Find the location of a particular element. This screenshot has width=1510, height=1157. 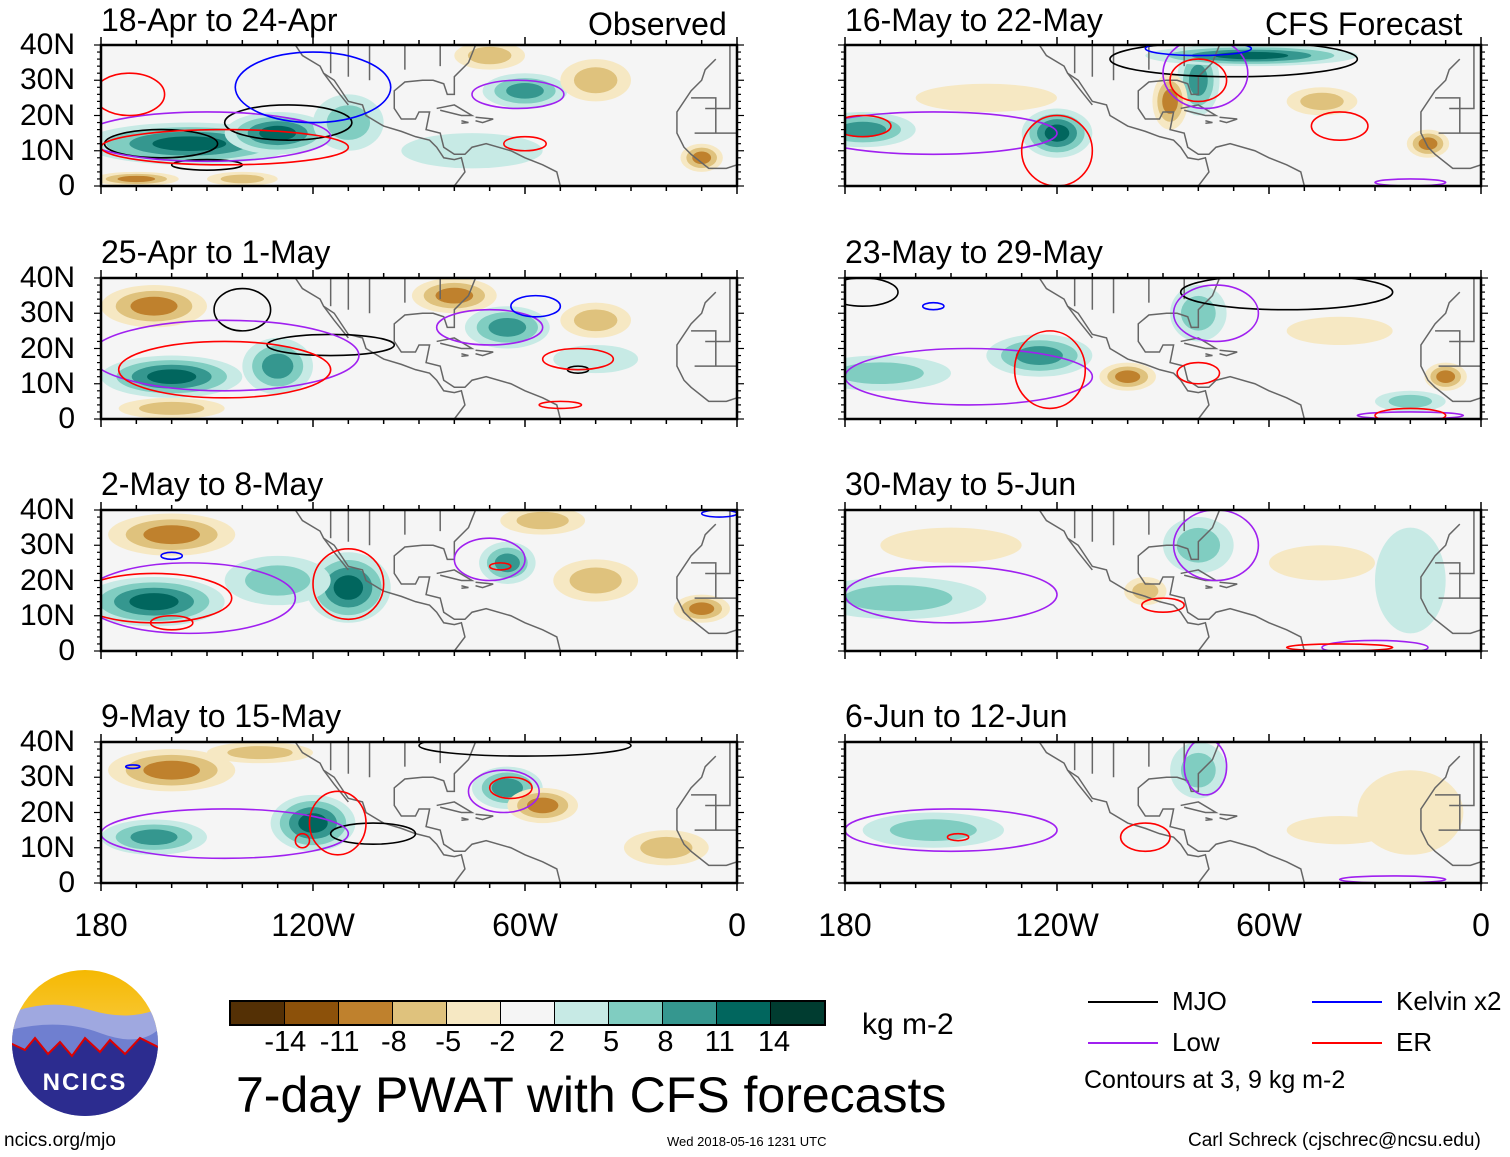

y-tick-label: 30N is located at coordinates (47, 777).